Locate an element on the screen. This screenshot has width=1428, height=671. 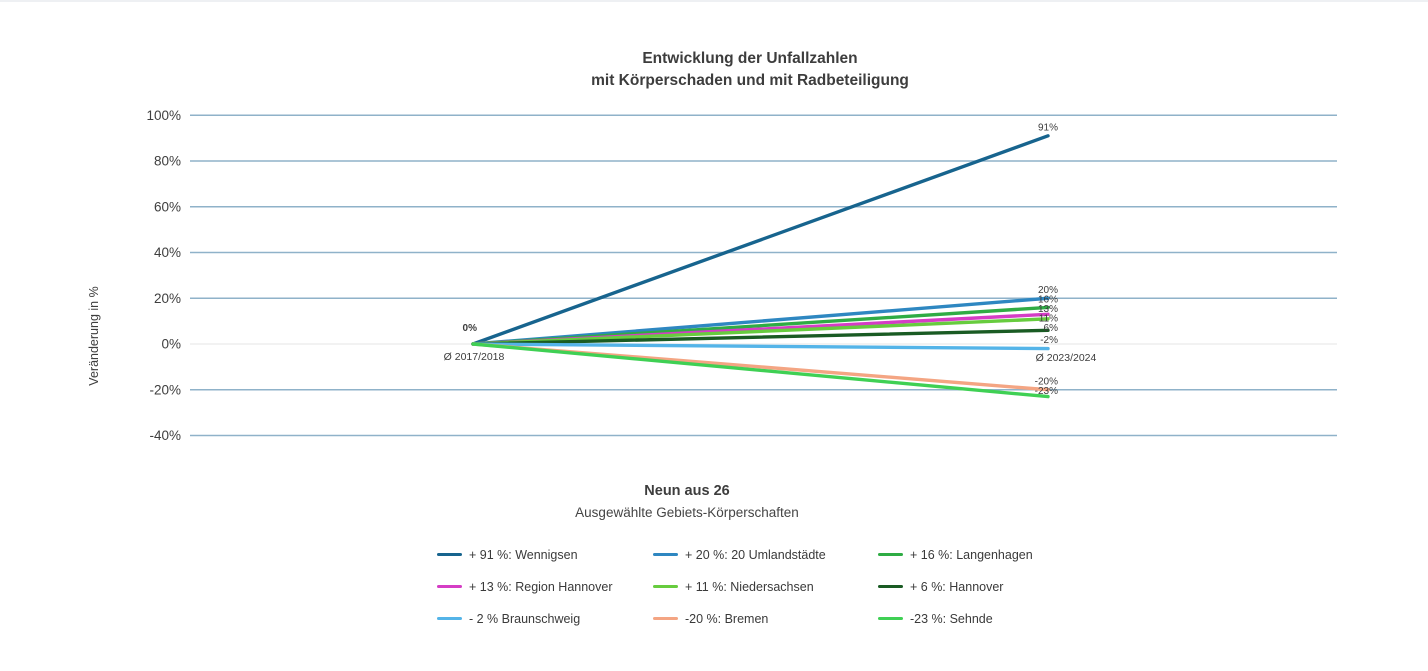
end-value-label: 13% is located at coordinates (1048, 309).